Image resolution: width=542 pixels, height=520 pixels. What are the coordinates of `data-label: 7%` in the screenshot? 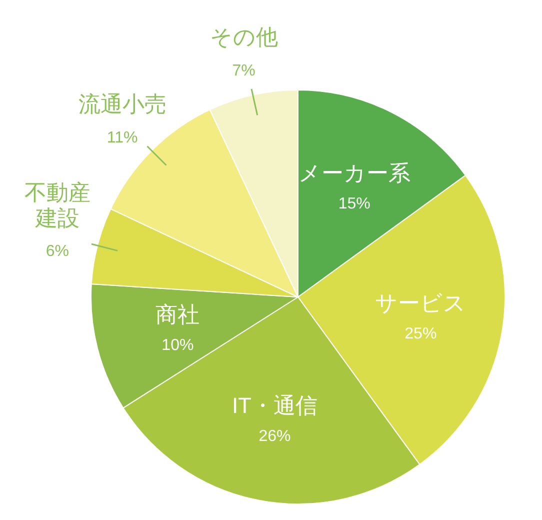 It's located at (244, 71).